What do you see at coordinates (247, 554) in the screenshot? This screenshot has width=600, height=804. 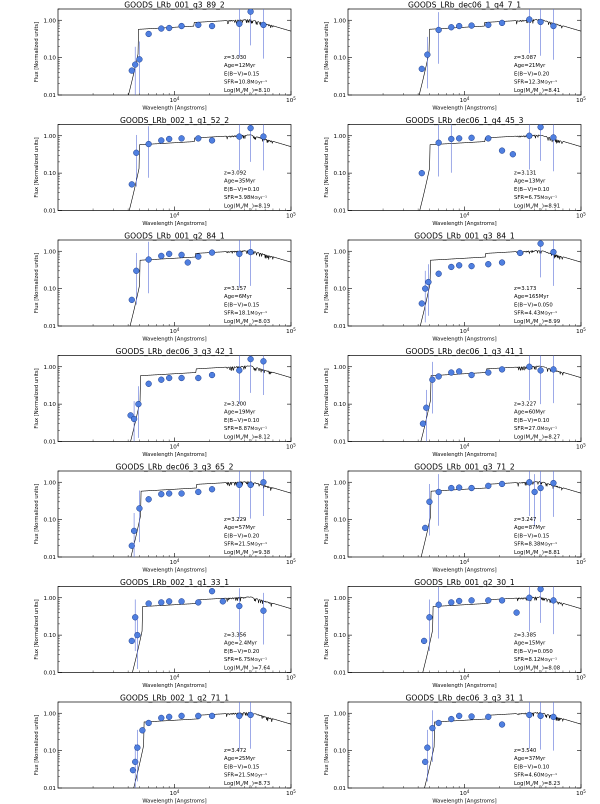 I see `mass-text: Log(M*/M⊙)=9.38` at bounding box center [247, 554].